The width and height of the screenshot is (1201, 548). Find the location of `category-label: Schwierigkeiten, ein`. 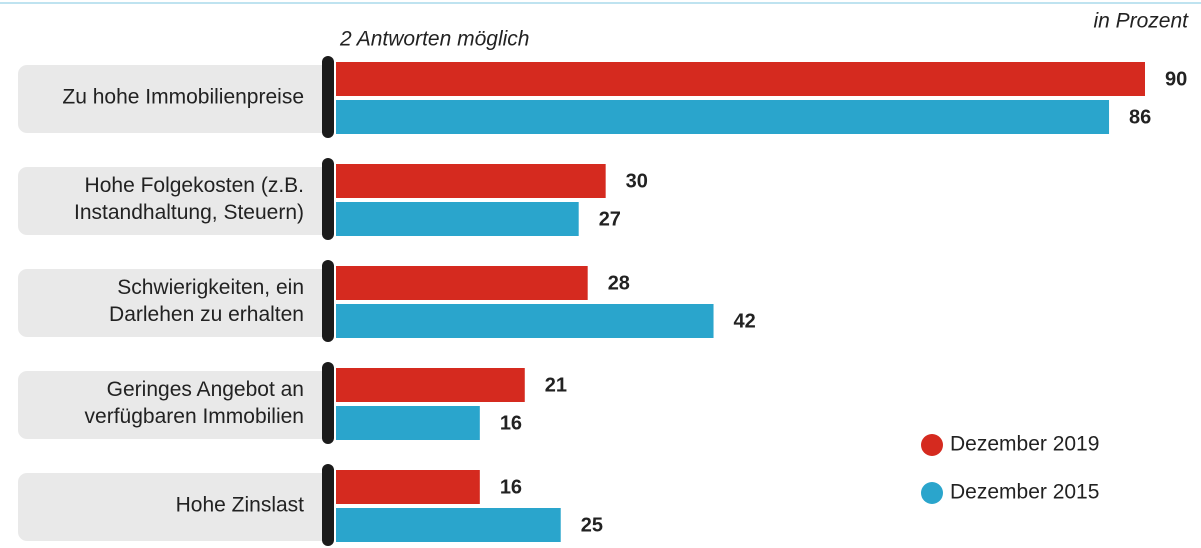

category-label: Schwierigkeiten, ein is located at coordinates (210, 287).